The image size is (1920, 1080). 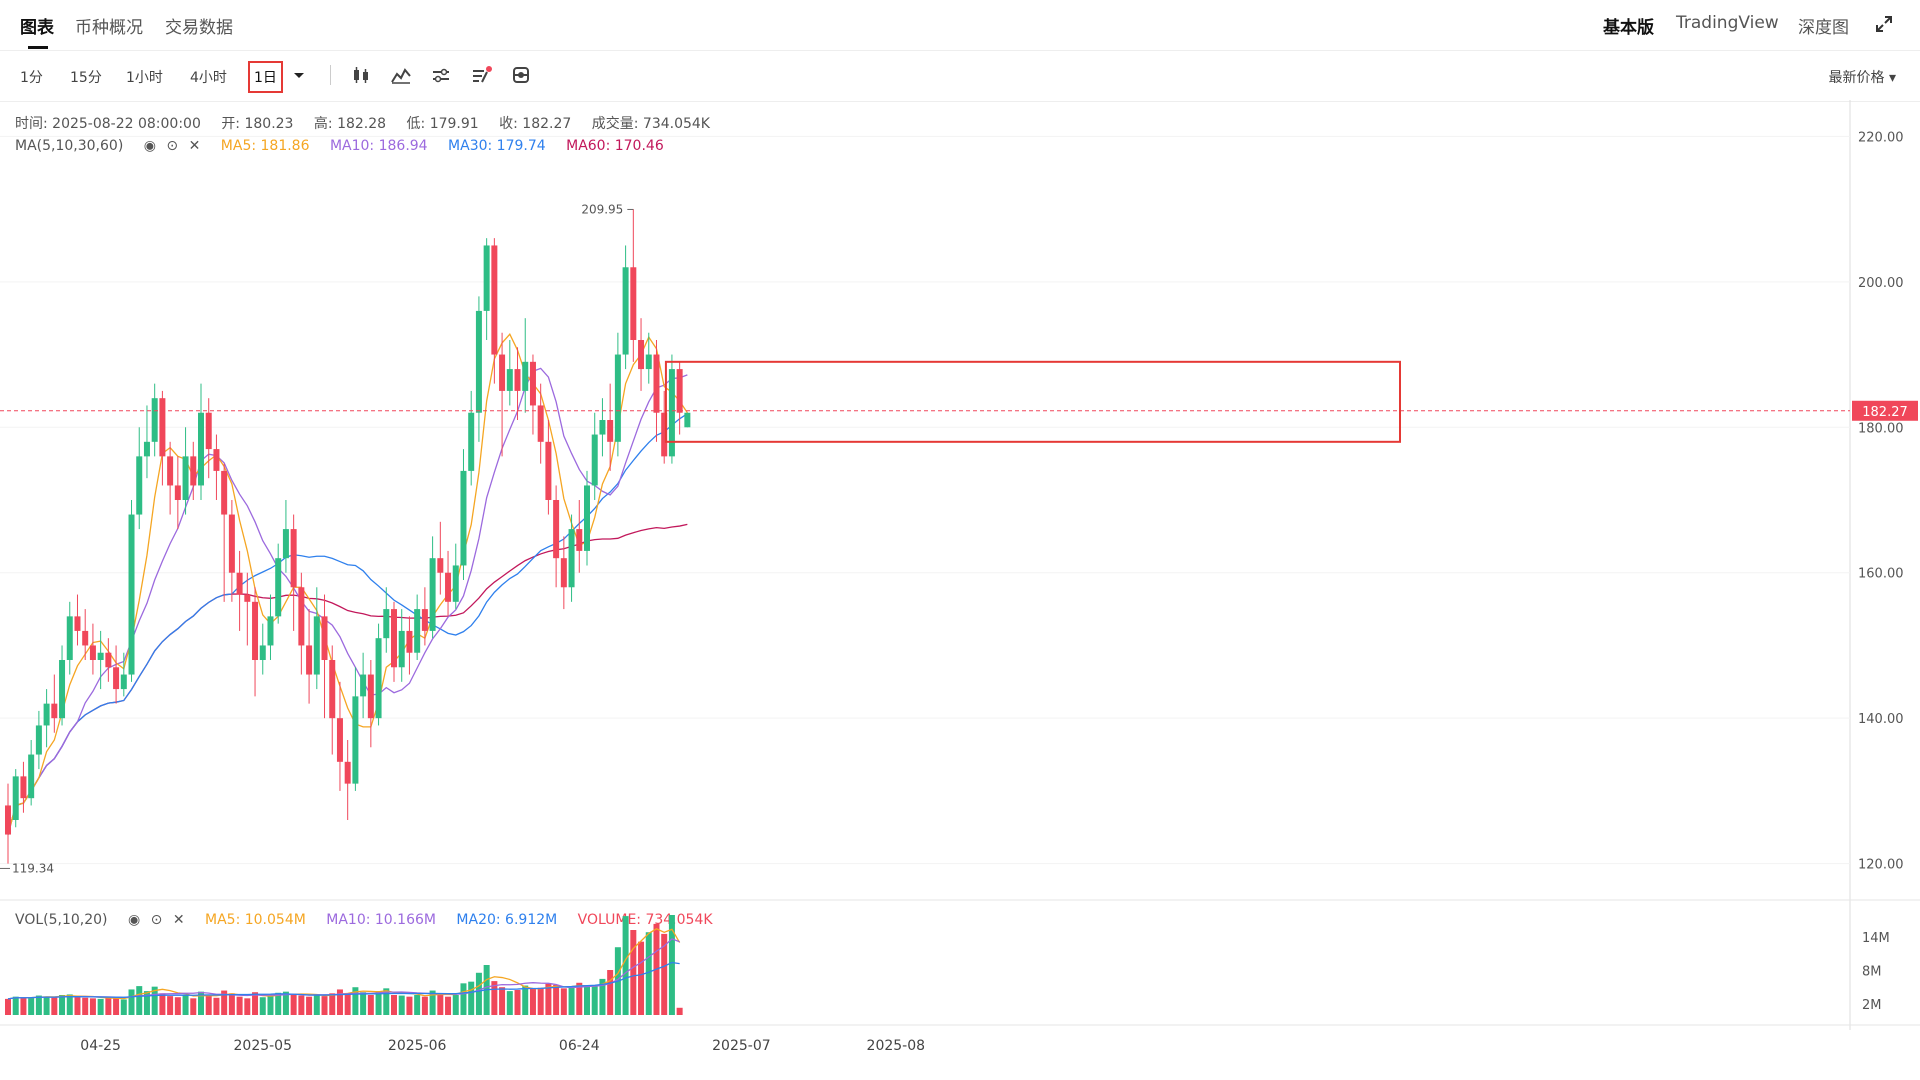 What do you see at coordinates (149, 146) in the screenshot?
I see `eye-icon: ◉` at bounding box center [149, 146].